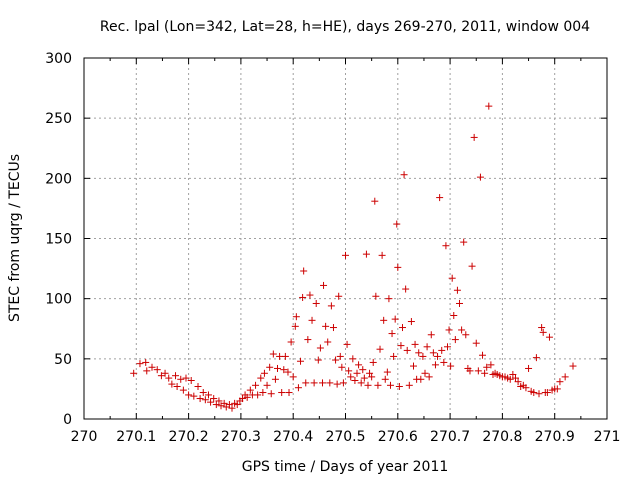  What do you see at coordinates (345, 467) in the screenshot?
I see `x-axis-label: GPS time / Days of year 2011` at bounding box center [345, 467].